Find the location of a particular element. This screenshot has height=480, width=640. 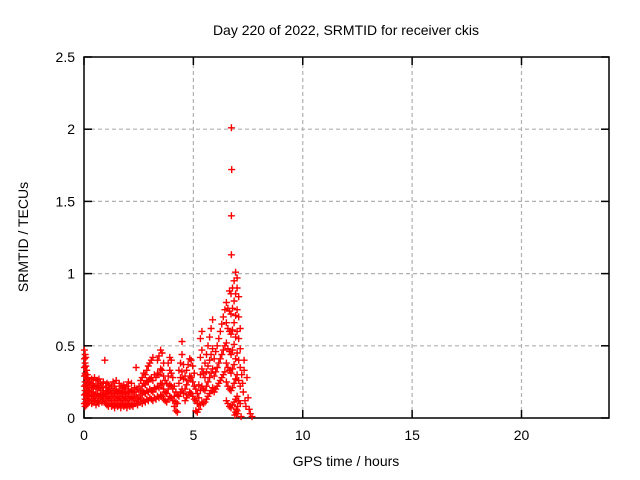

y-tick-label: 1 is located at coordinates (71, 274).